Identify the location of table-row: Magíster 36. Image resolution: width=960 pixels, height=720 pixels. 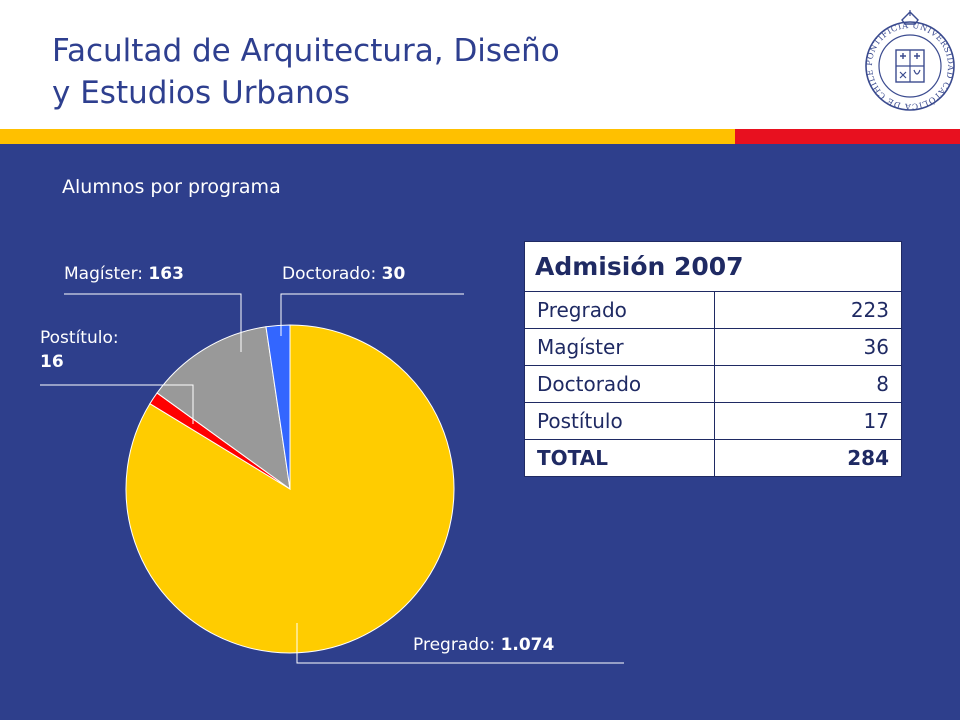
(713, 347).